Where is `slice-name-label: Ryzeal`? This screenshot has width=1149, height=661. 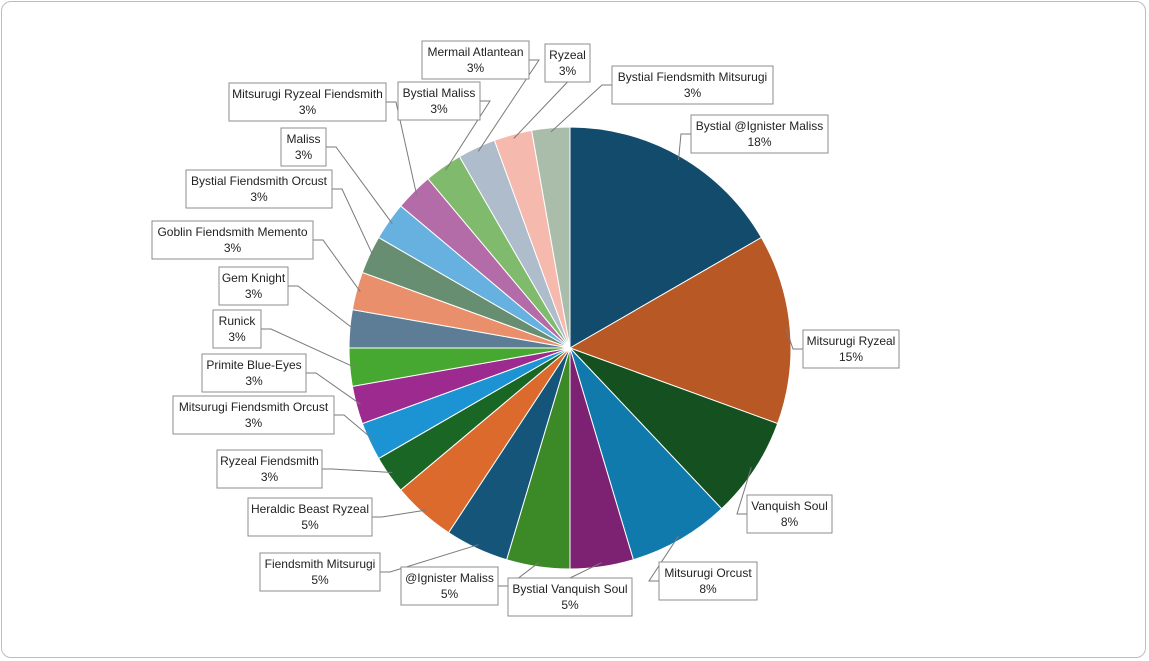 slice-name-label: Ryzeal is located at coordinates (567, 55).